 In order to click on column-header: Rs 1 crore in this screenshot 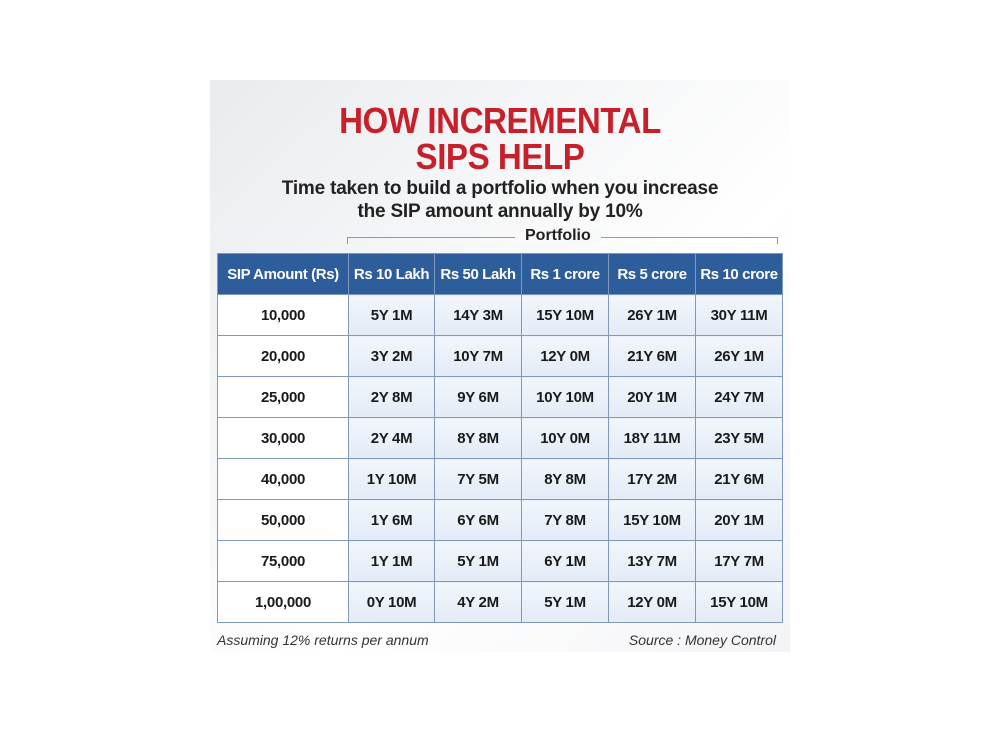, I will do `click(565, 274)`.